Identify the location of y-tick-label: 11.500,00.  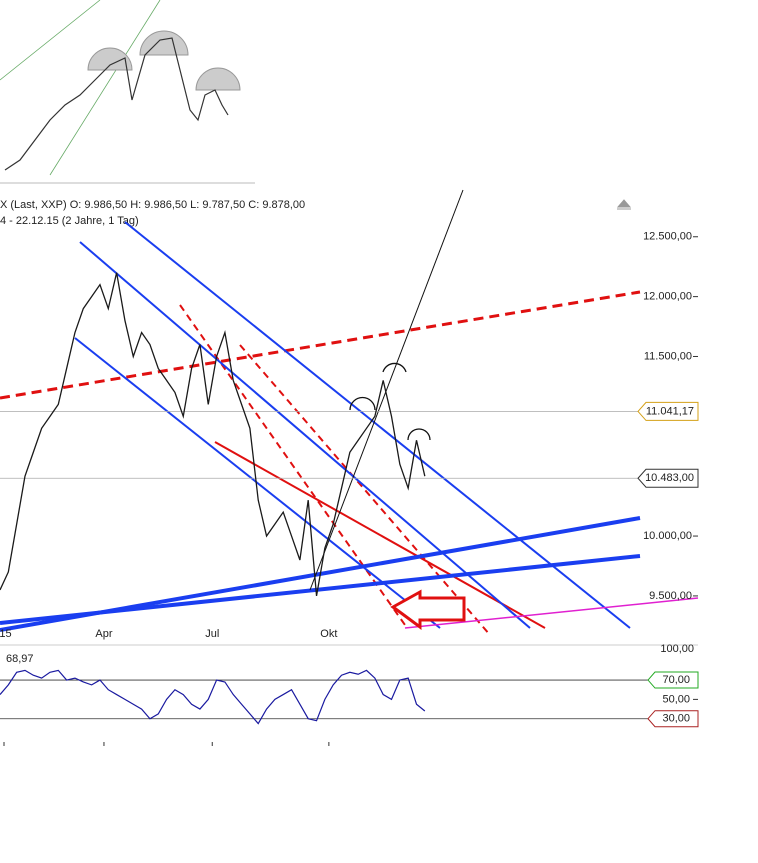
(668, 356).